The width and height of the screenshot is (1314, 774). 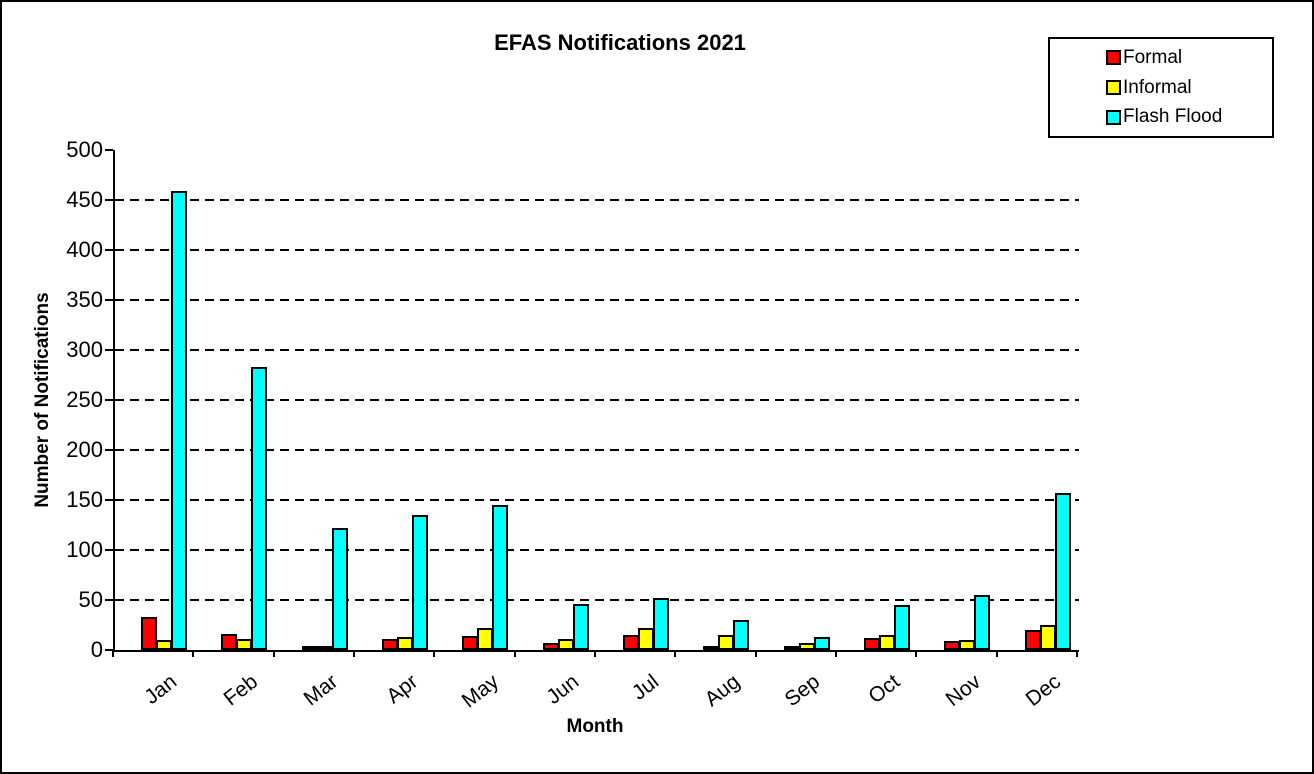 I want to click on y-tick-label-400: 400, so click(x=84, y=249).